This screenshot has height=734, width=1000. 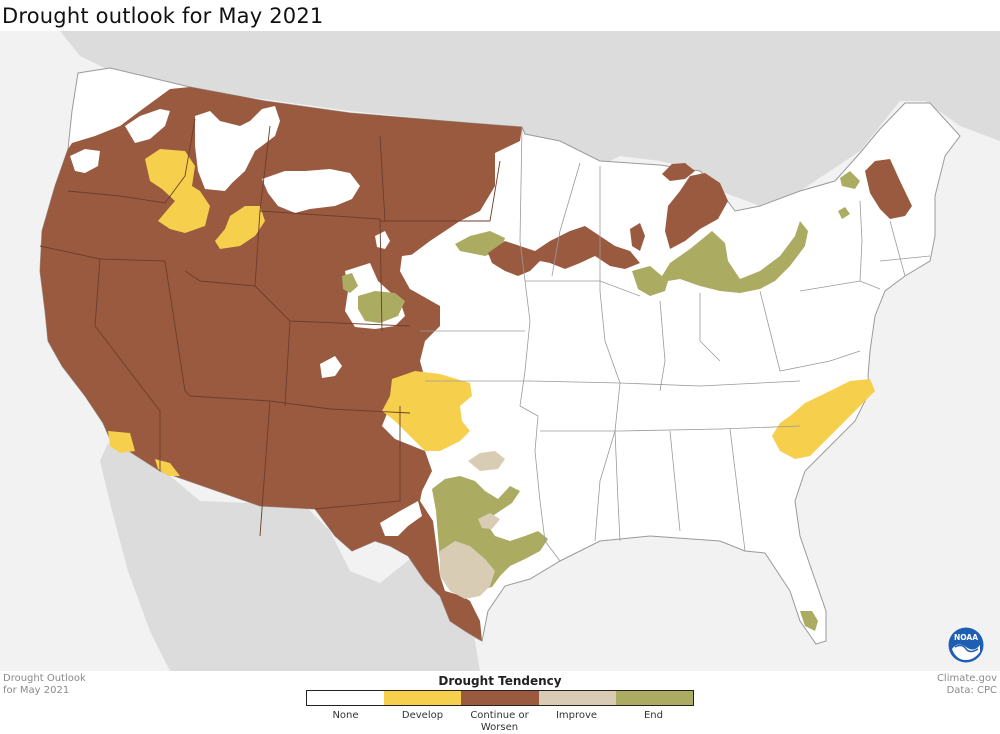 What do you see at coordinates (499, 721) in the screenshot?
I see `legend-label-continue: Continue or Worsen` at bounding box center [499, 721].